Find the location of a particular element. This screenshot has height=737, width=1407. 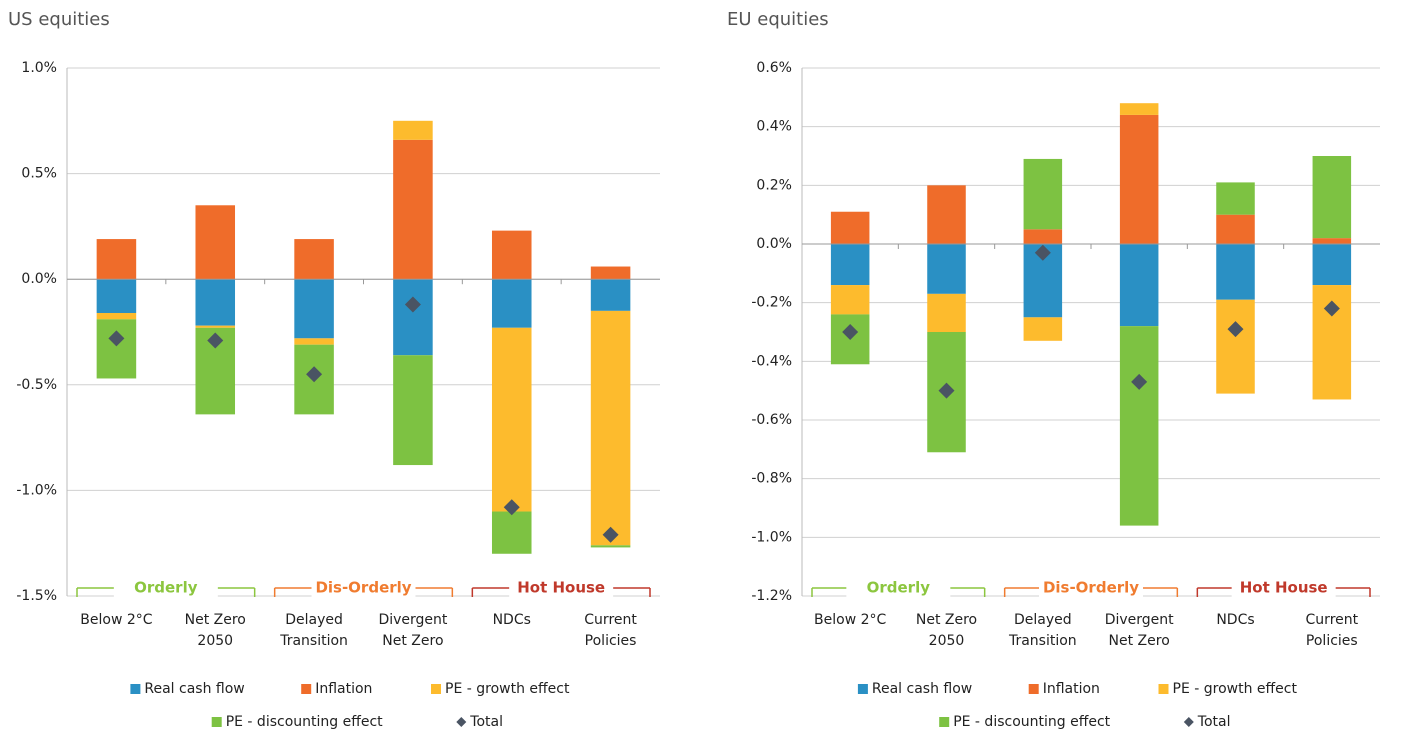

legend-label: PE - growth effect is located at coordinates (507, 689).